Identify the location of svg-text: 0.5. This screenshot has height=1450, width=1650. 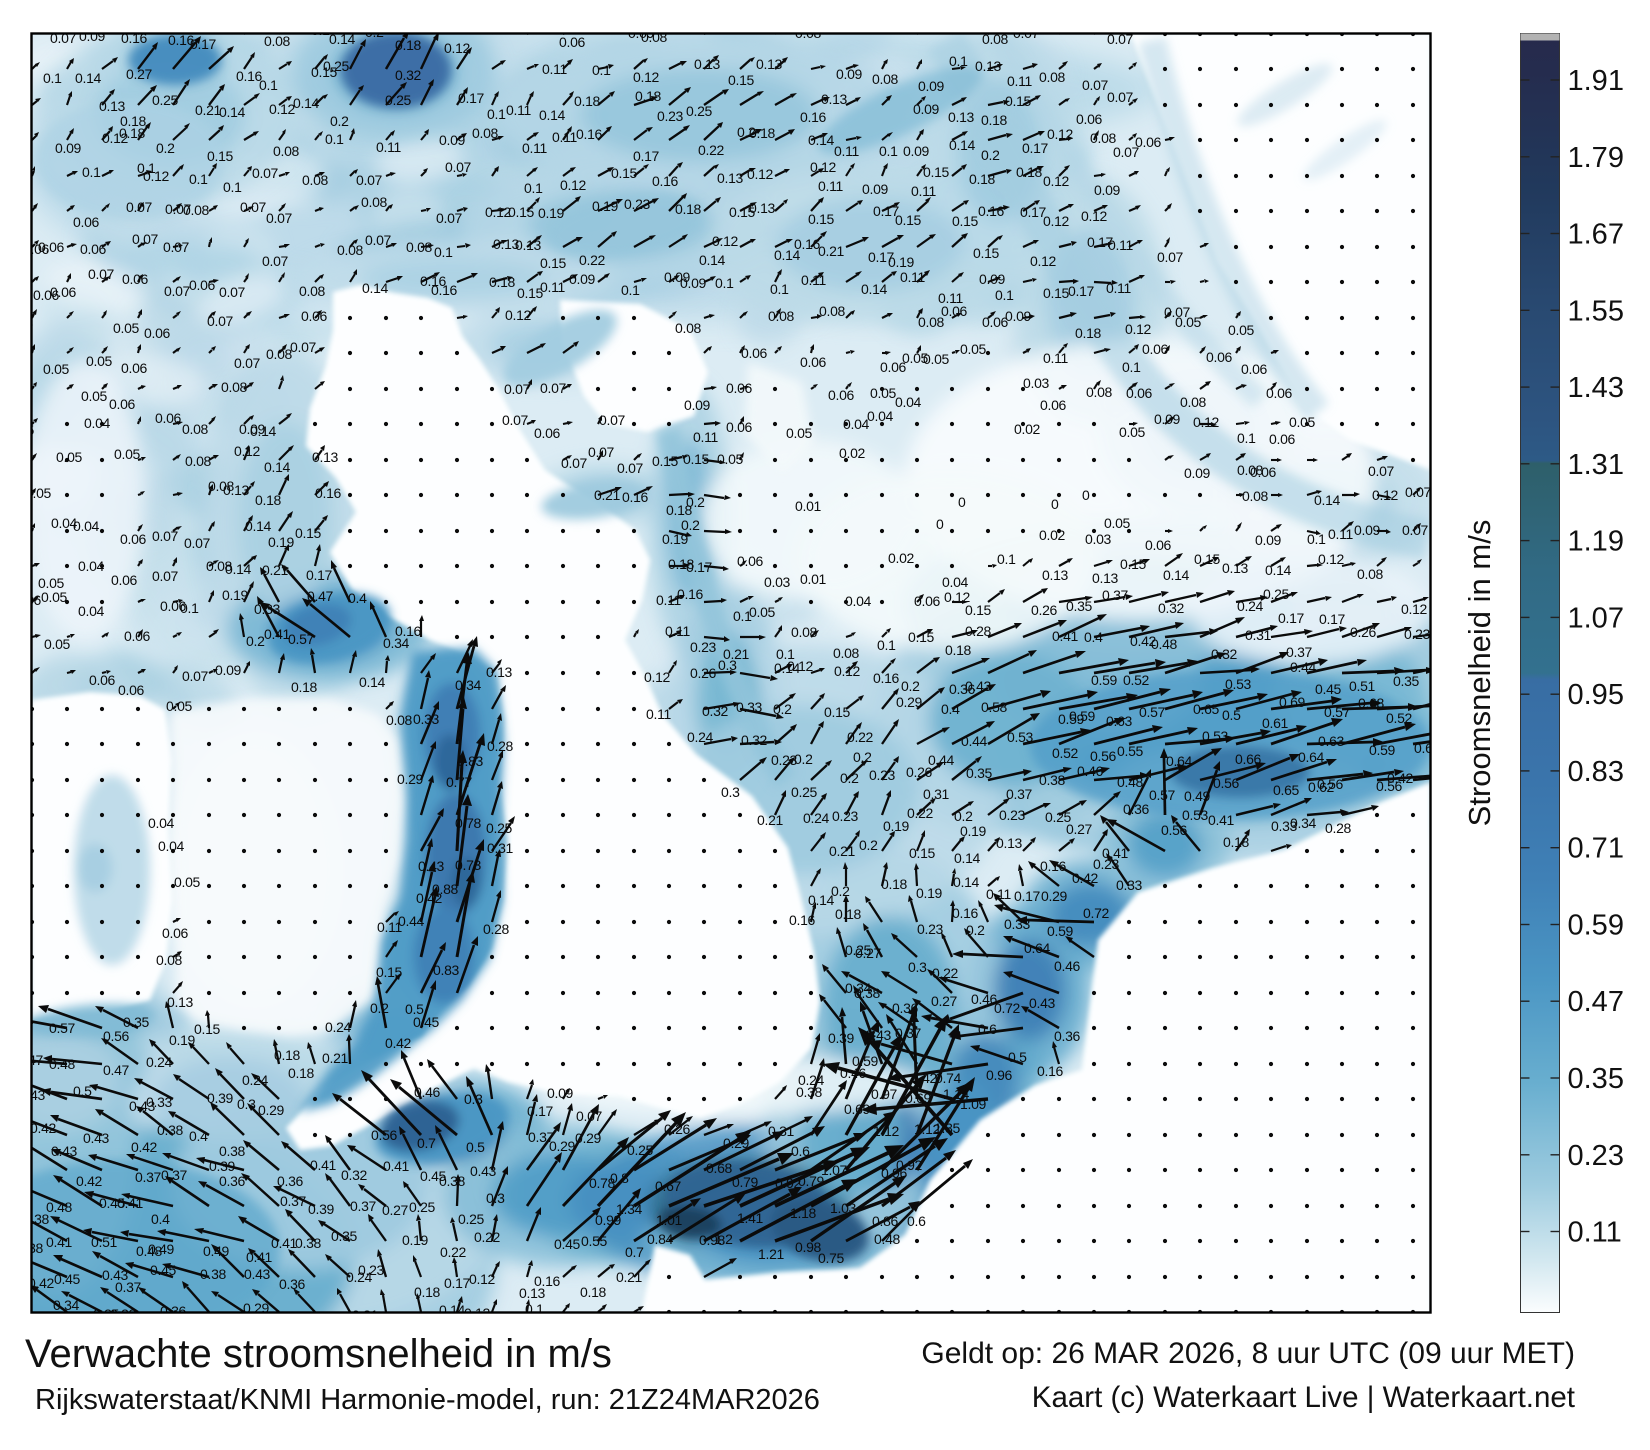
(82, 1091).